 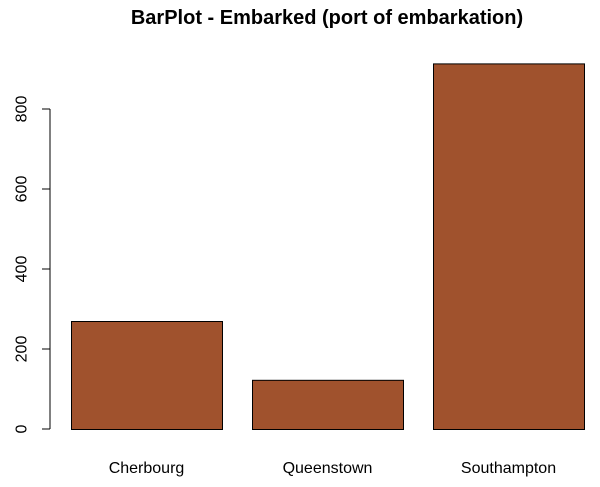 What do you see at coordinates (508, 468) in the screenshot?
I see `category-label-southampton: Southampton` at bounding box center [508, 468].